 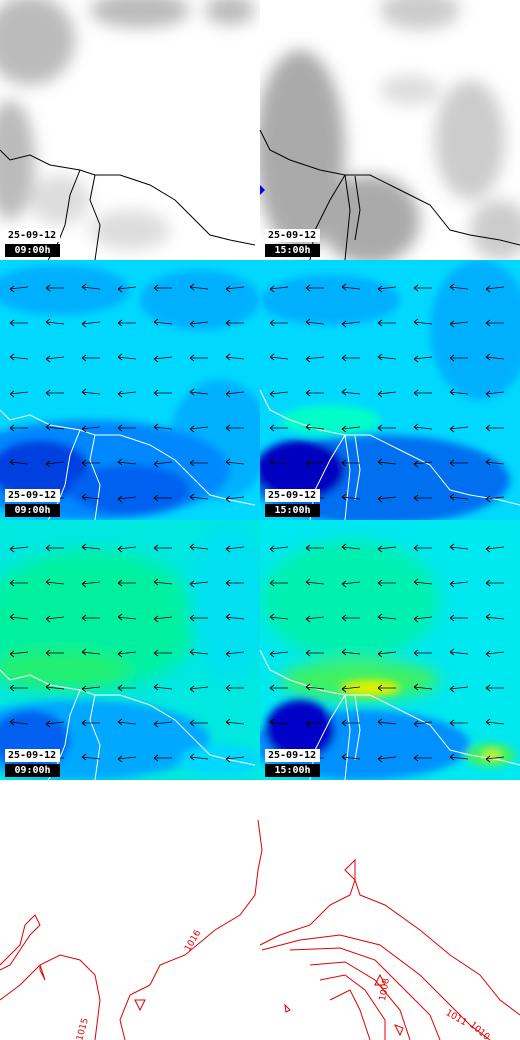 I want to click on panel-time: 09:00h, so click(x=32, y=250).